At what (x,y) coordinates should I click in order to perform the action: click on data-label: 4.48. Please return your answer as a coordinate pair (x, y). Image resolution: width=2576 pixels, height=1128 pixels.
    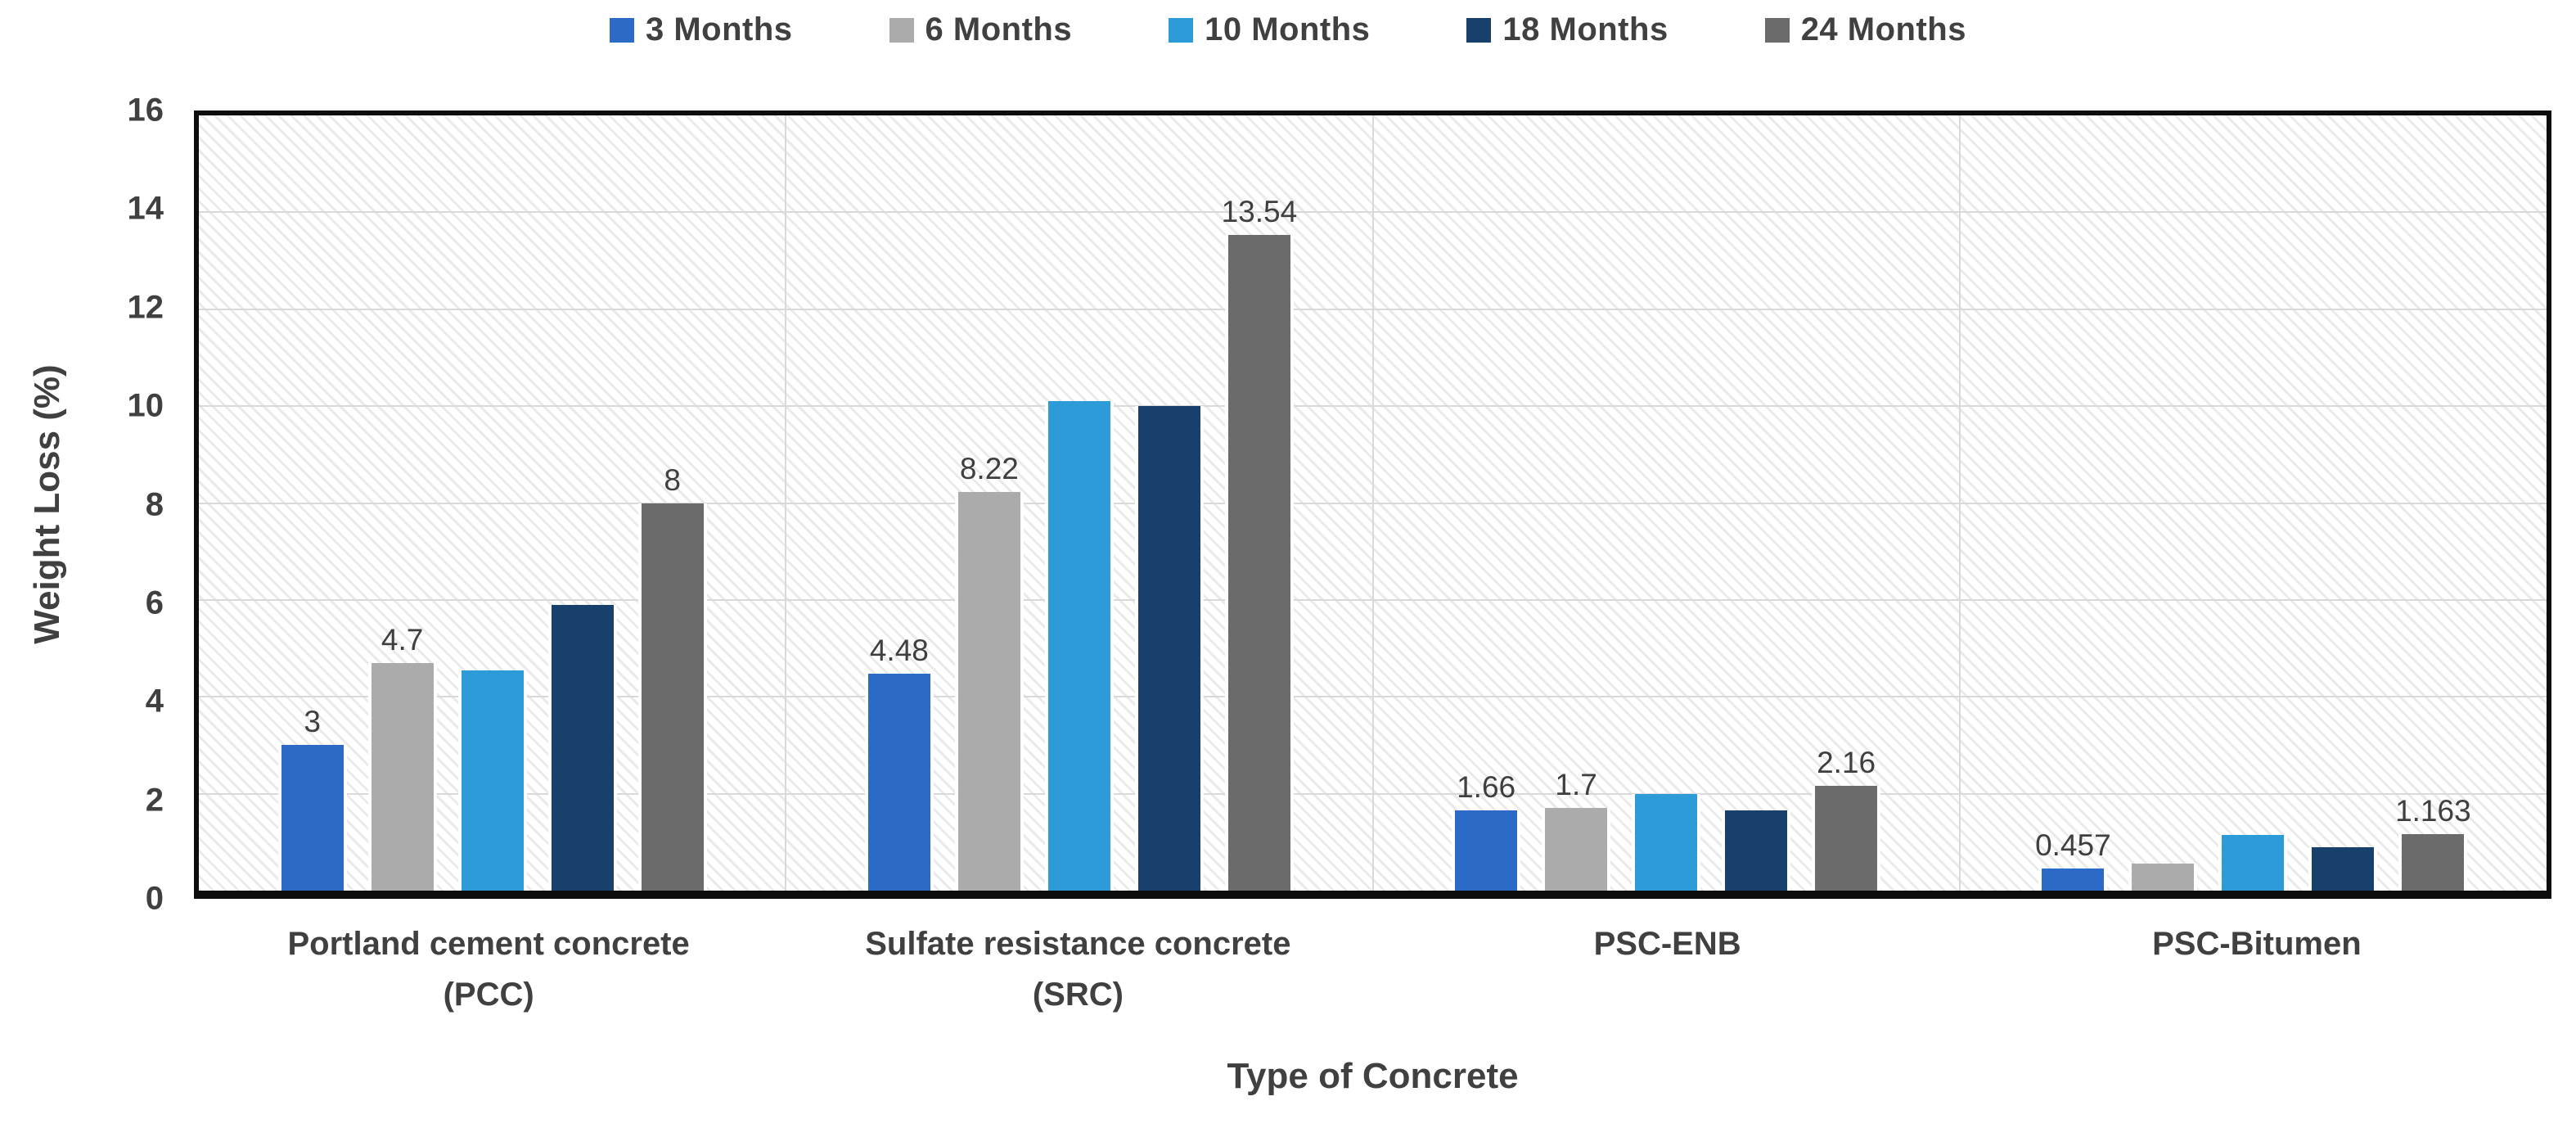
    Looking at the image, I should click on (899, 650).